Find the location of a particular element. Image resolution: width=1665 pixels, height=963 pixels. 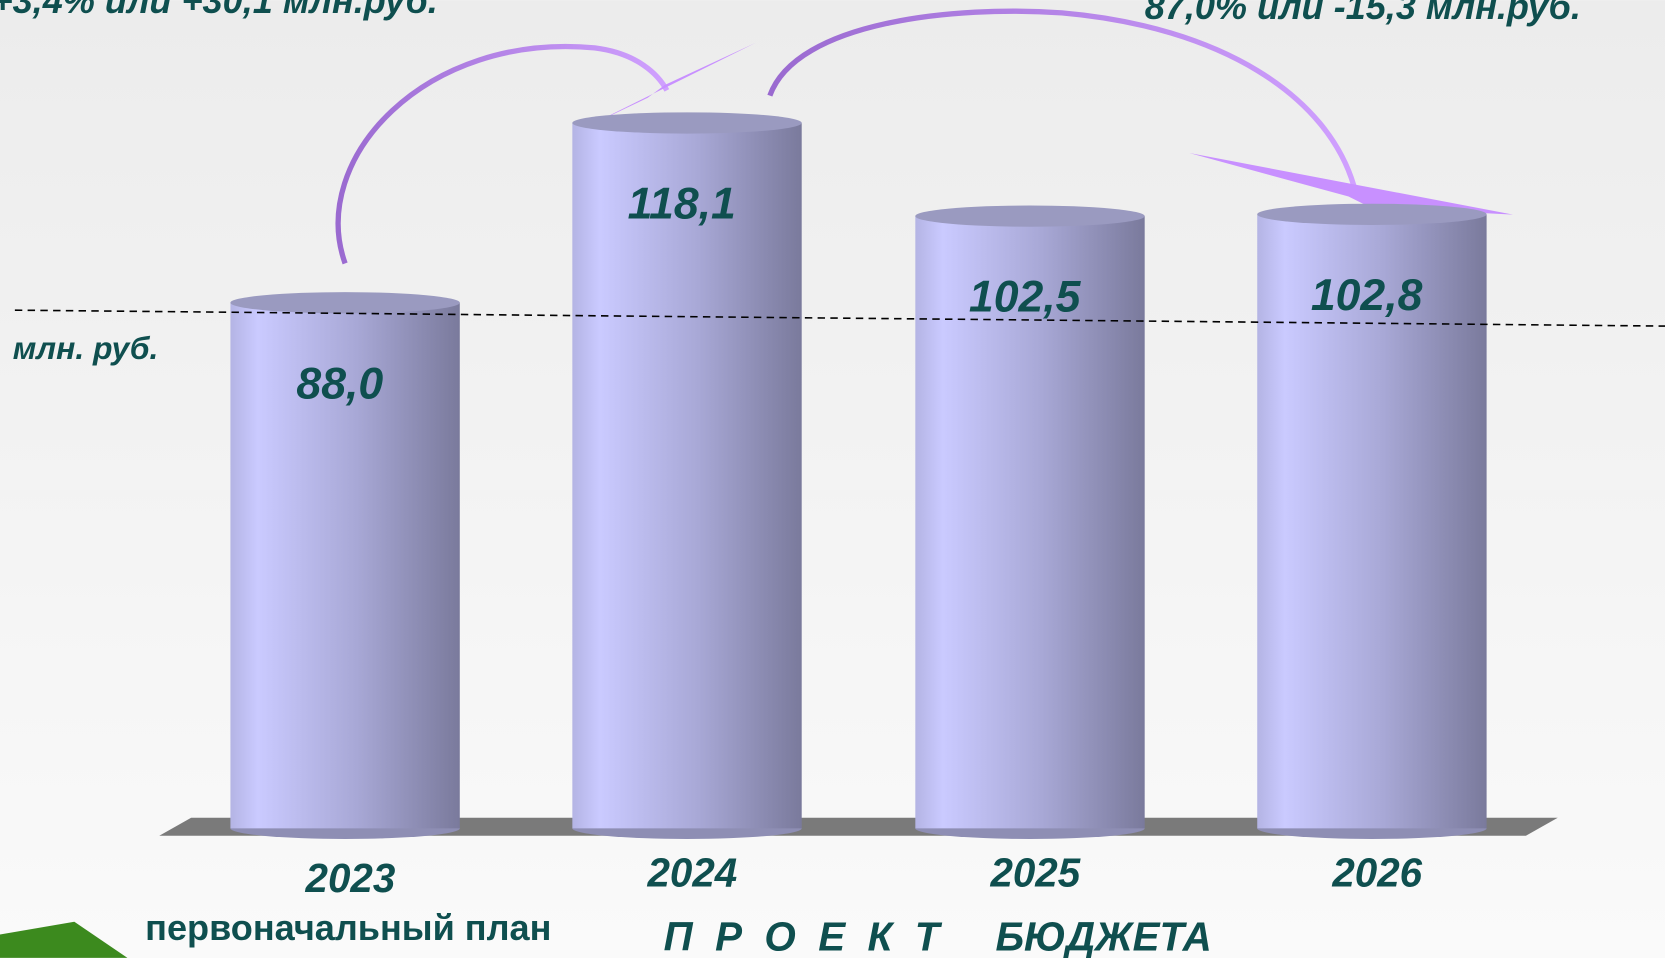

subtitle: первоначальный план is located at coordinates (348, 927).